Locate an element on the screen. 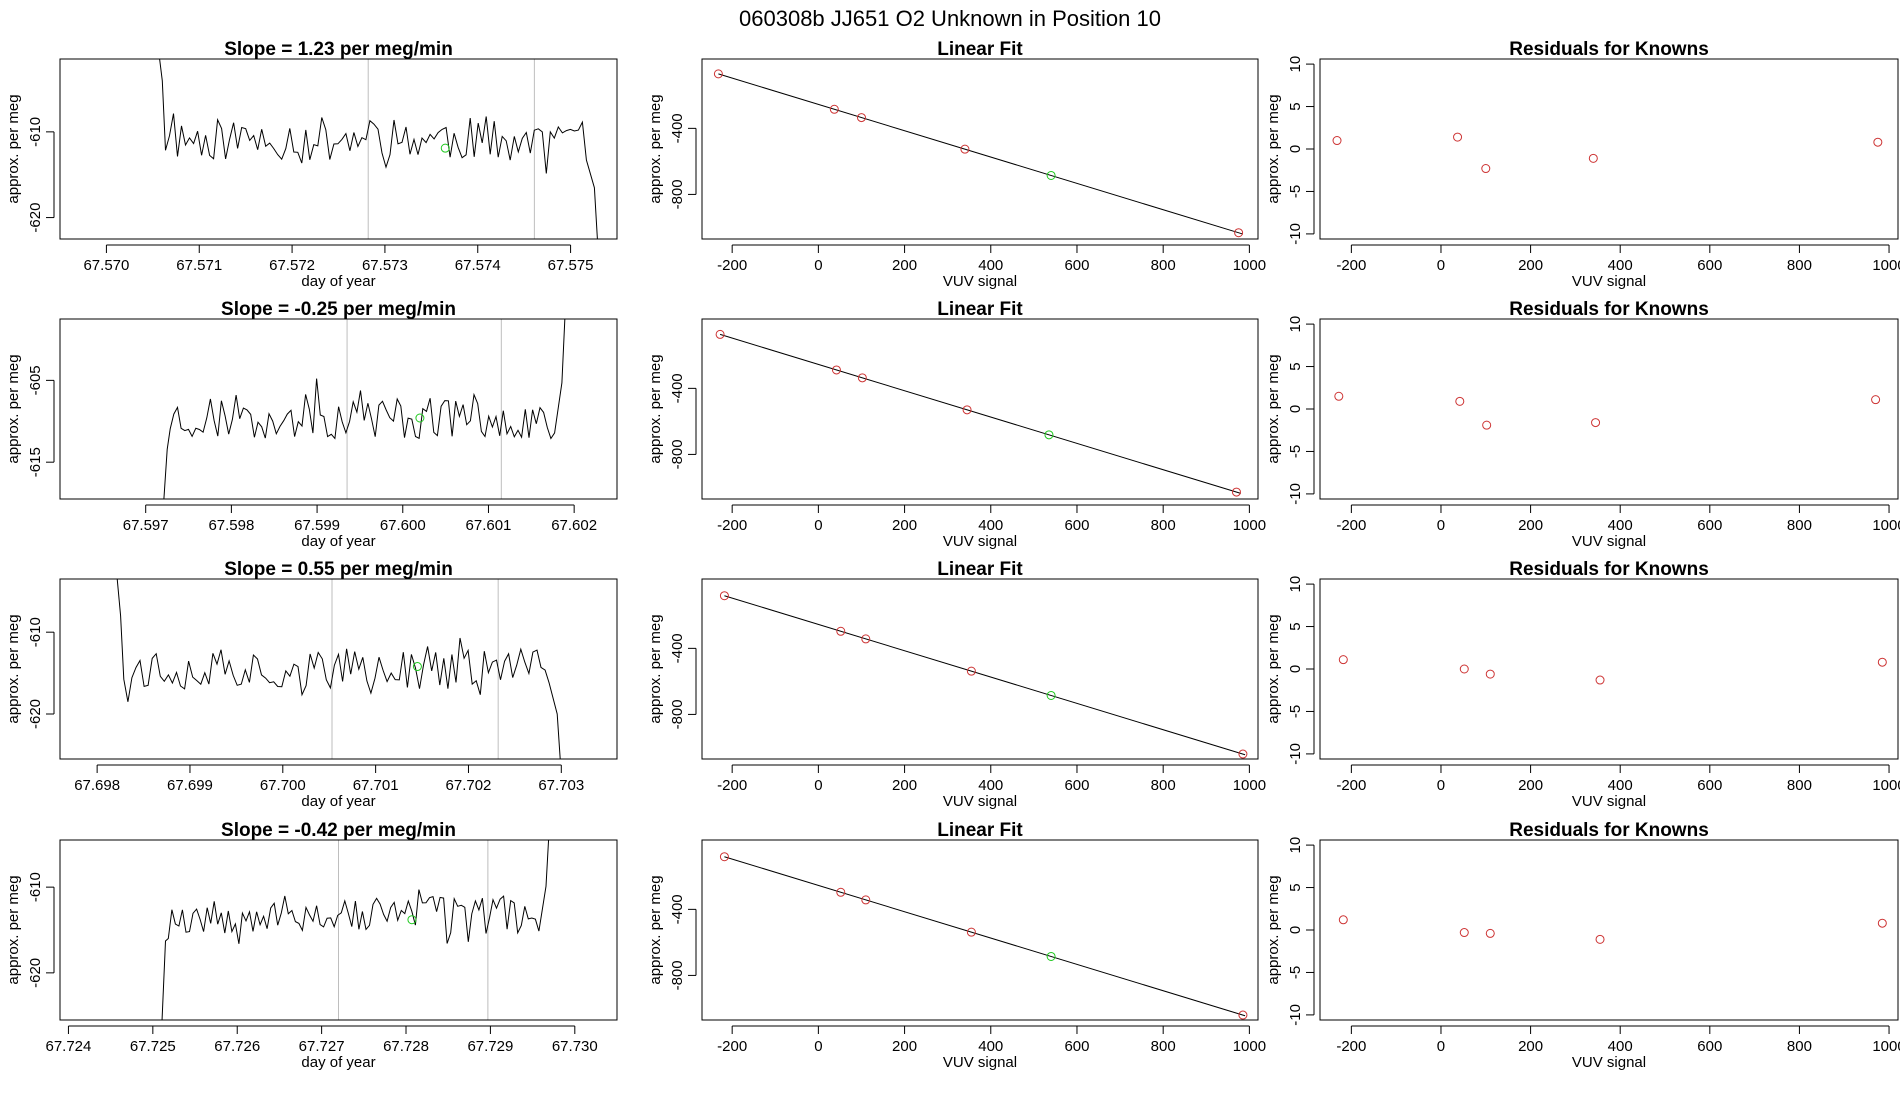 The image size is (1900, 1100). x-axis-label: day of year is located at coordinates (338, 801).